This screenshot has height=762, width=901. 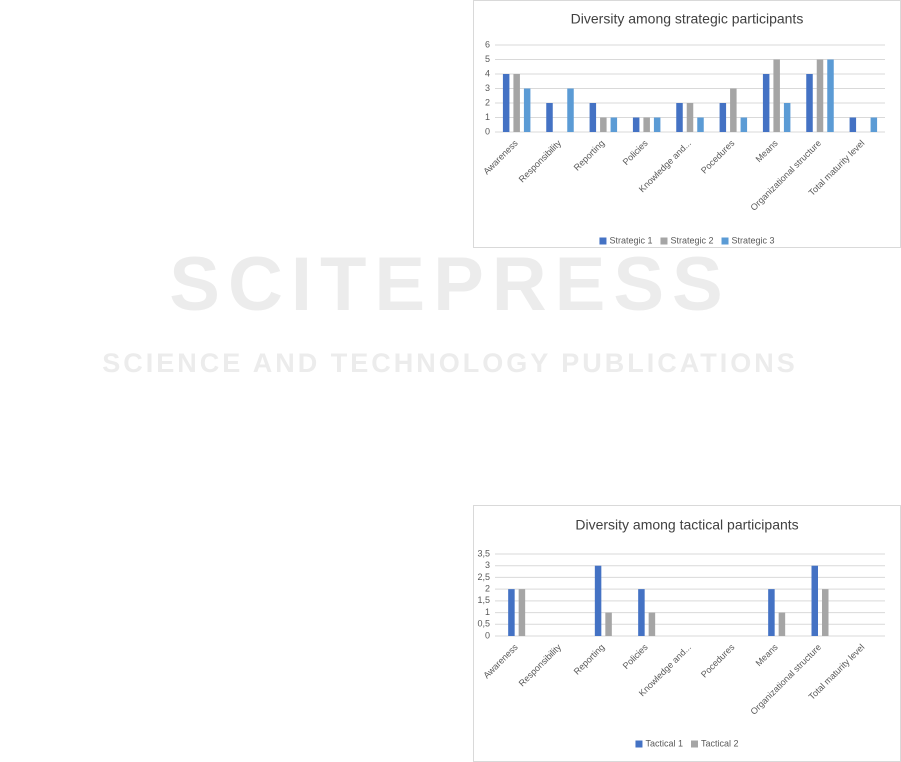 What do you see at coordinates (487, 59) in the screenshot?
I see `y-tick-label: 5` at bounding box center [487, 59].